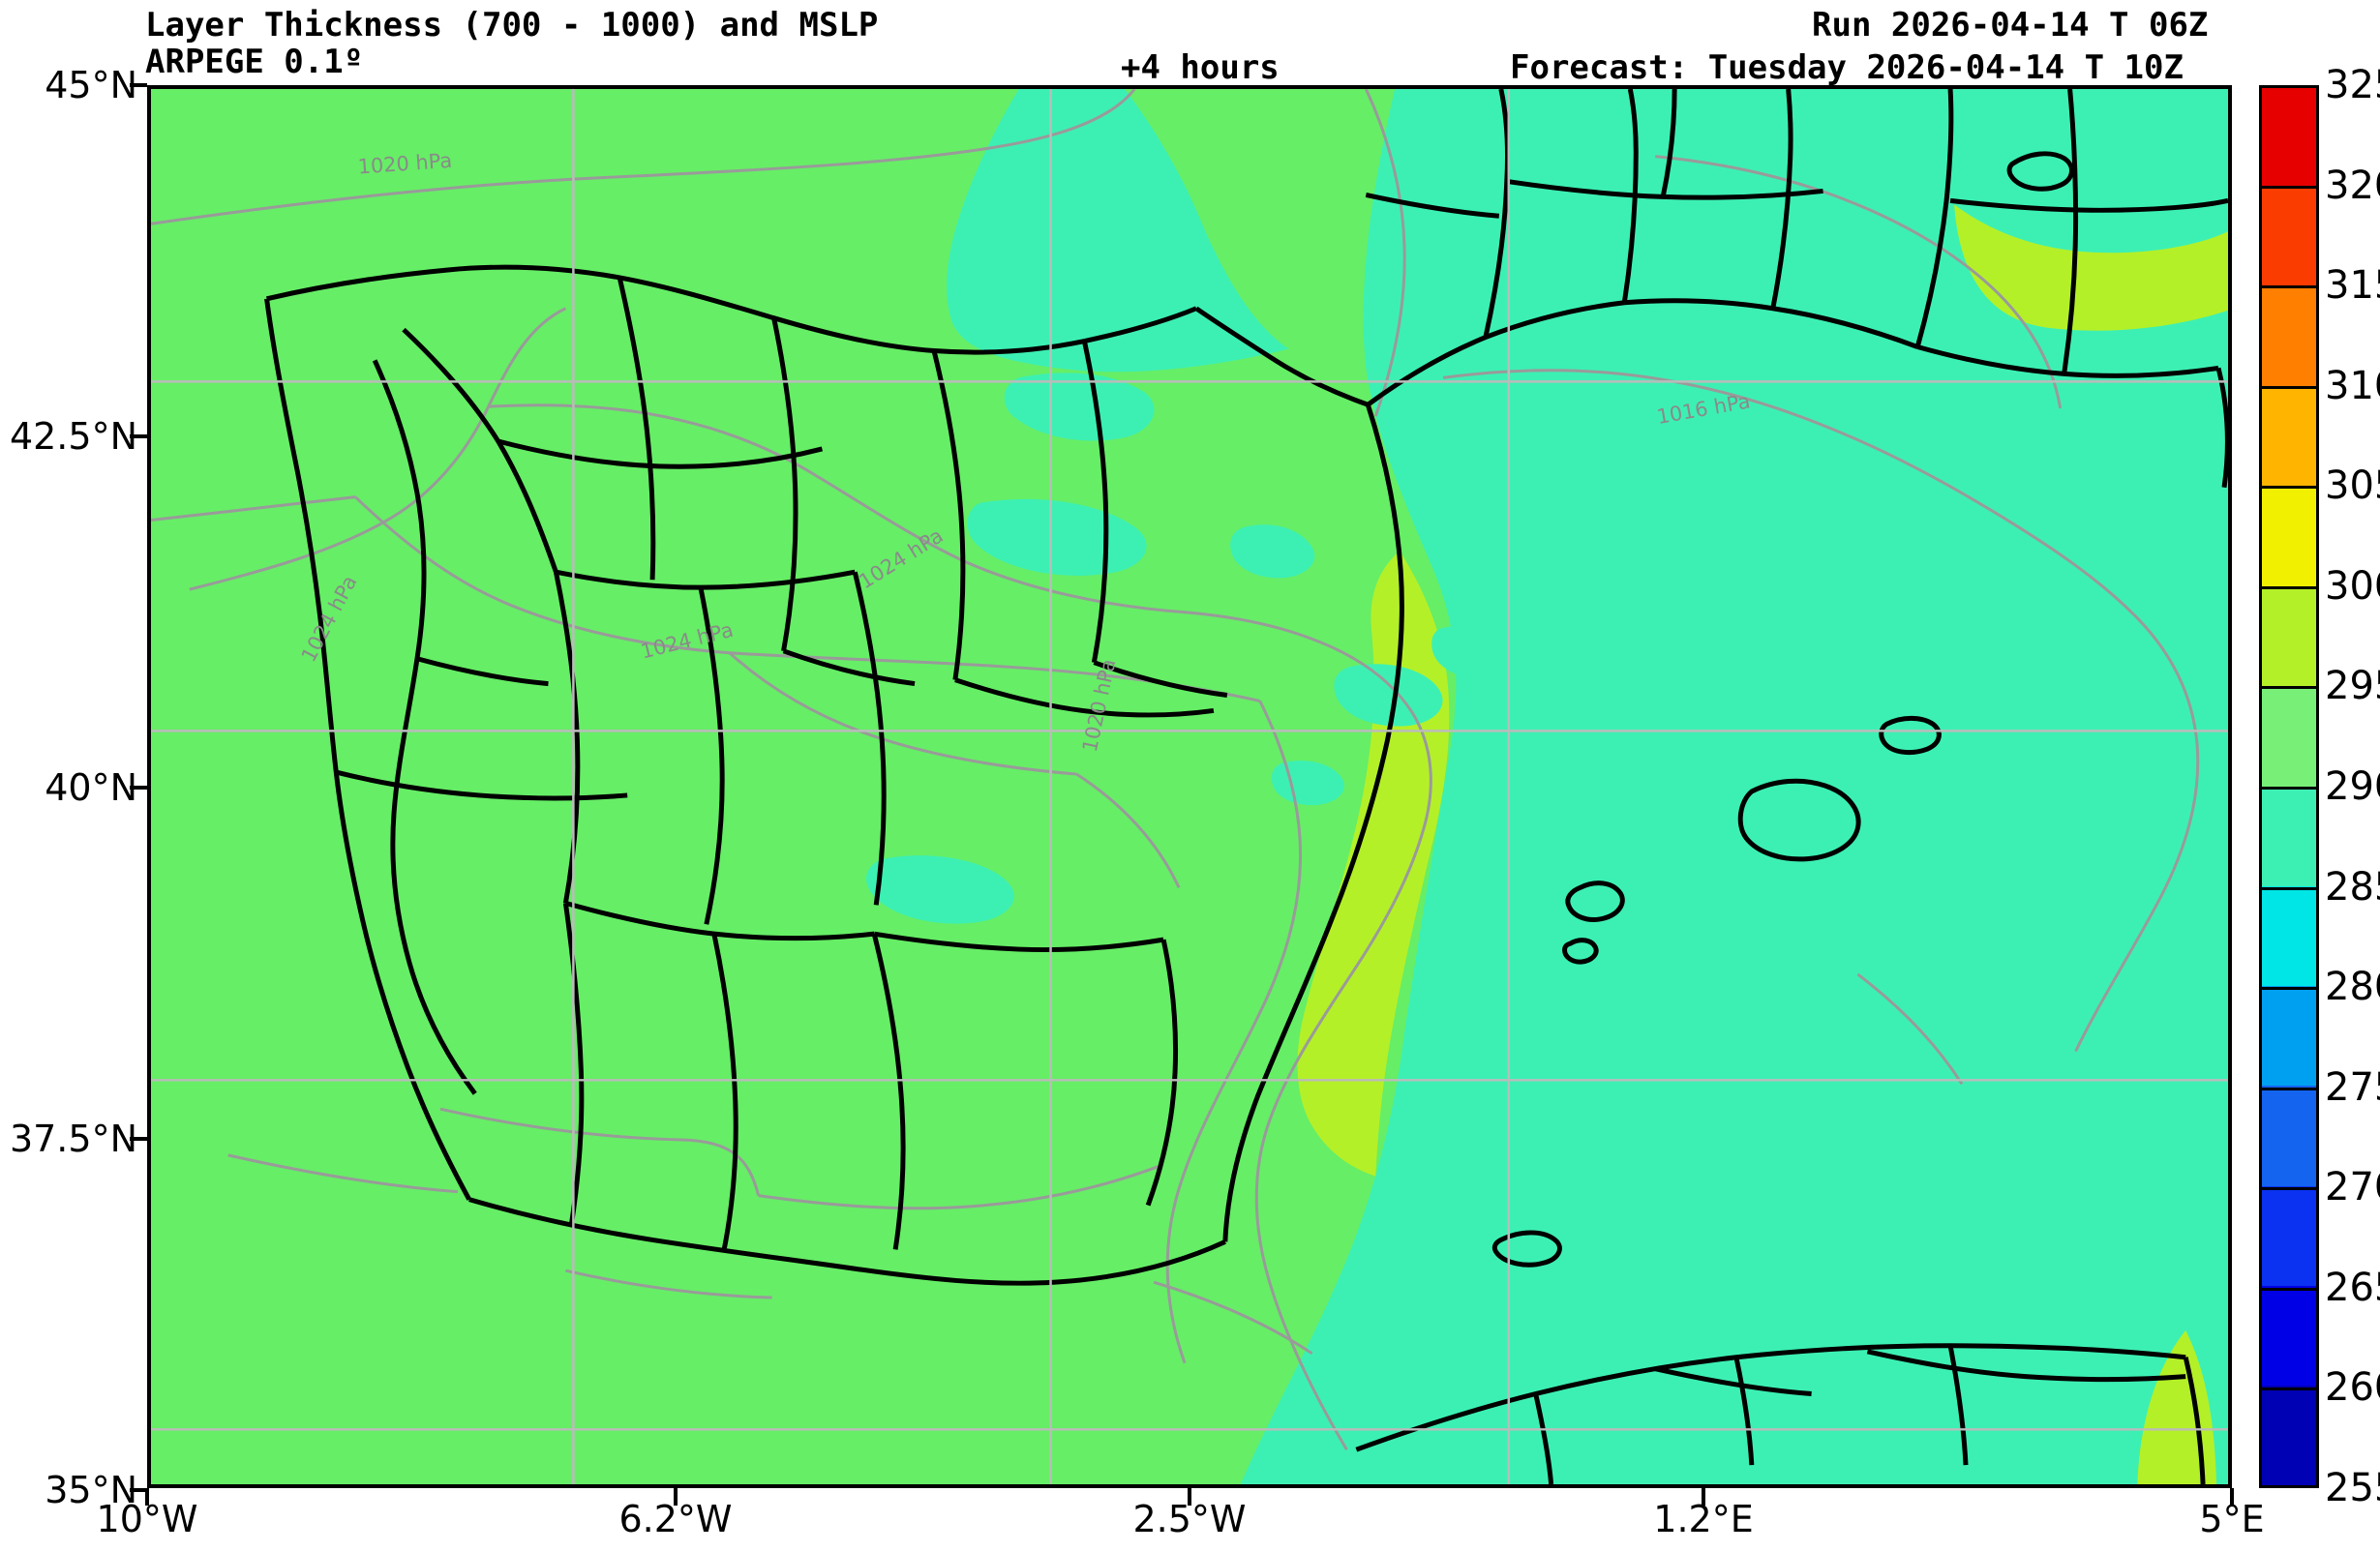  I want to click on y-tick-label: 45°N, so click(91, 85).